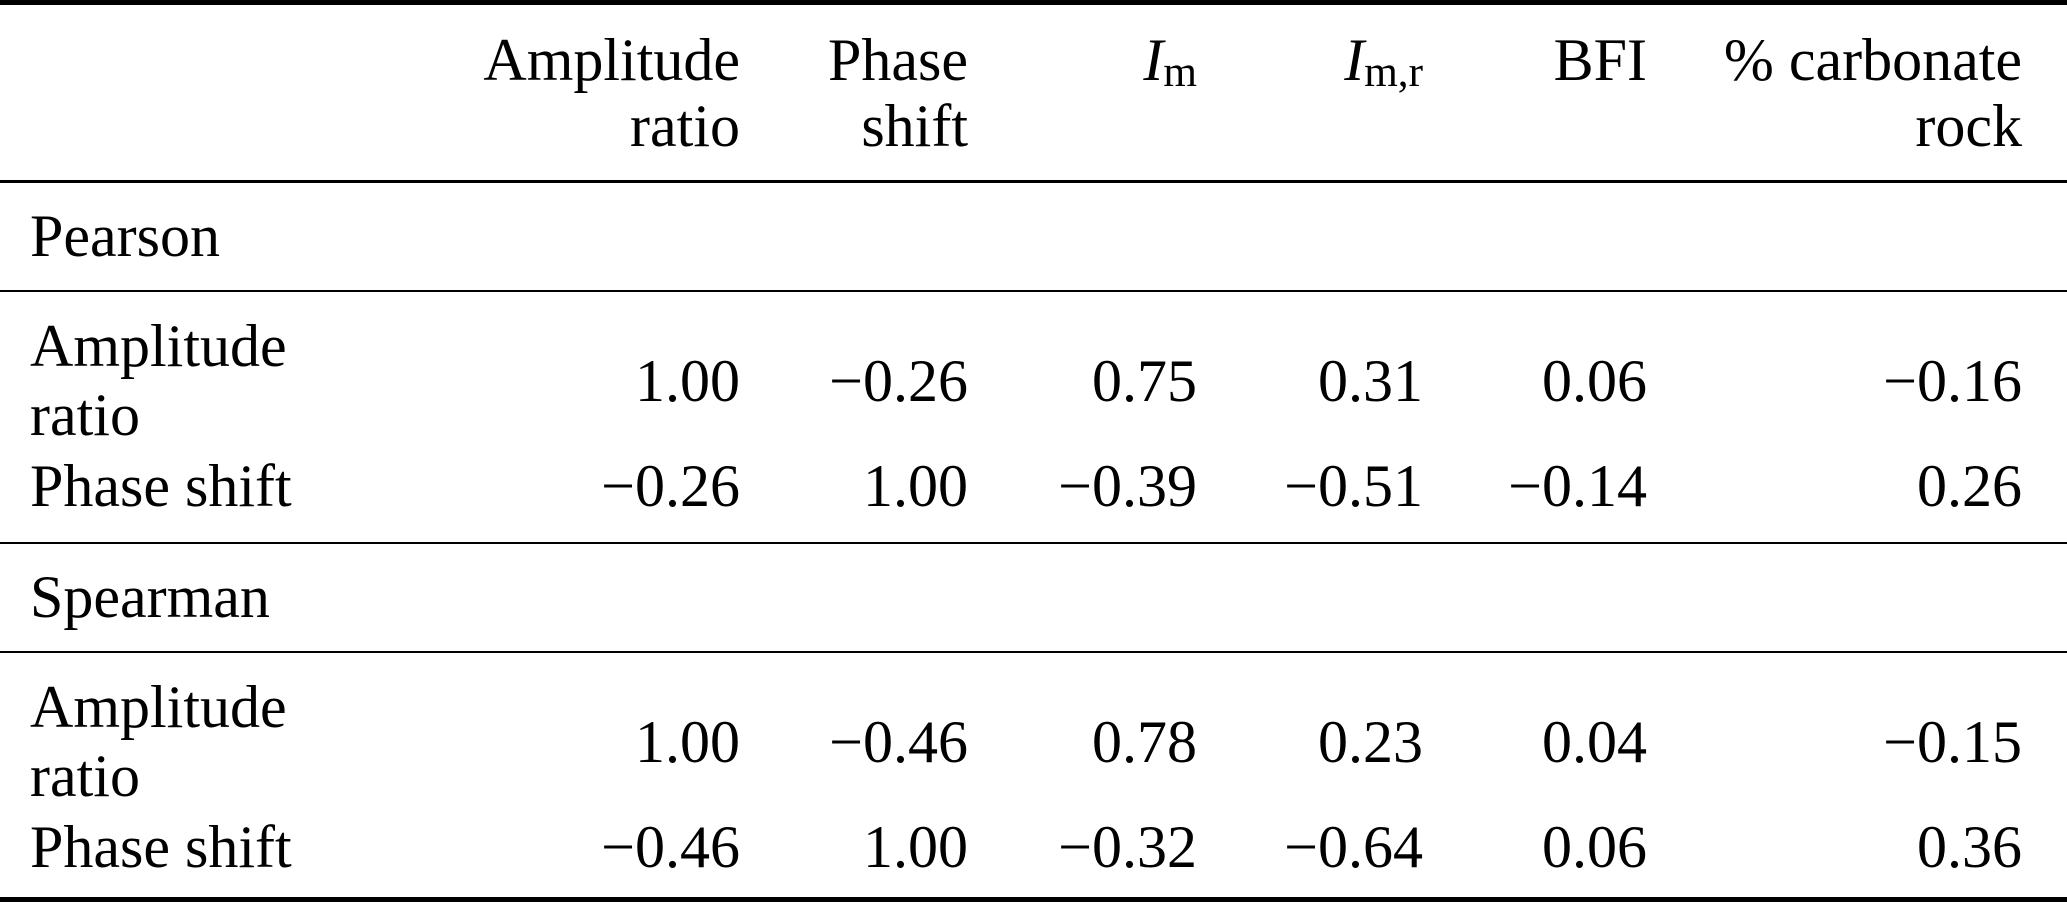 The width and height of the screenshot is (2067, 902). I want to click on corr-value: 0.23, so click(1370, 741).